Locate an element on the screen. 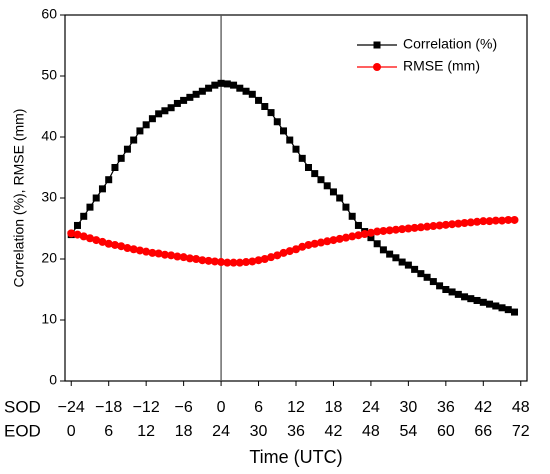  x-tick-label: −6 is located at coordinates (183, 407).